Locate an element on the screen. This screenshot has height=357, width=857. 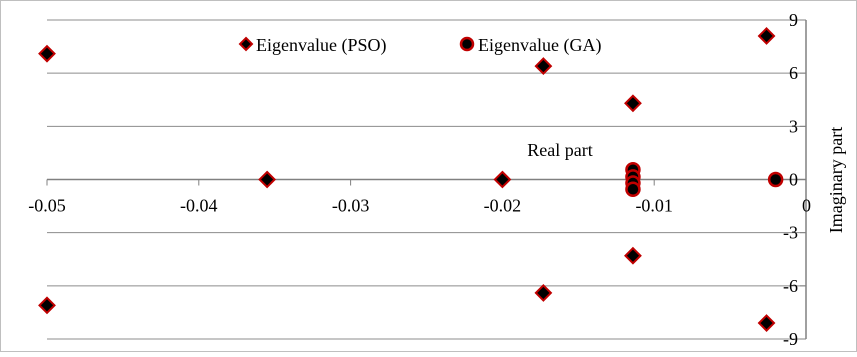
y-tick-label: 6 is located at coordinates (793, 73).